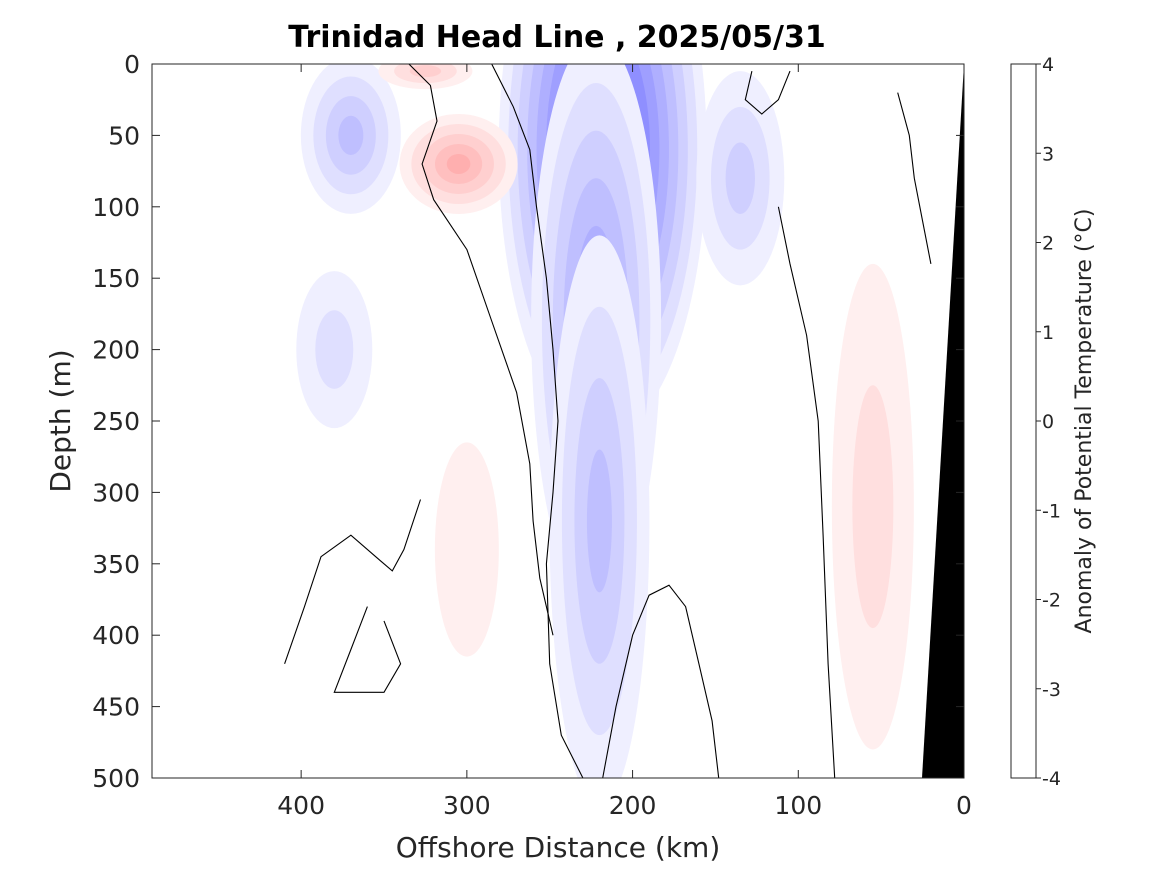 The image size is (1167, 875). What do you see at coordinates (116, 278) in the screenshot?
I see `y-tick-label: 150` at bounding box center [116, 278].